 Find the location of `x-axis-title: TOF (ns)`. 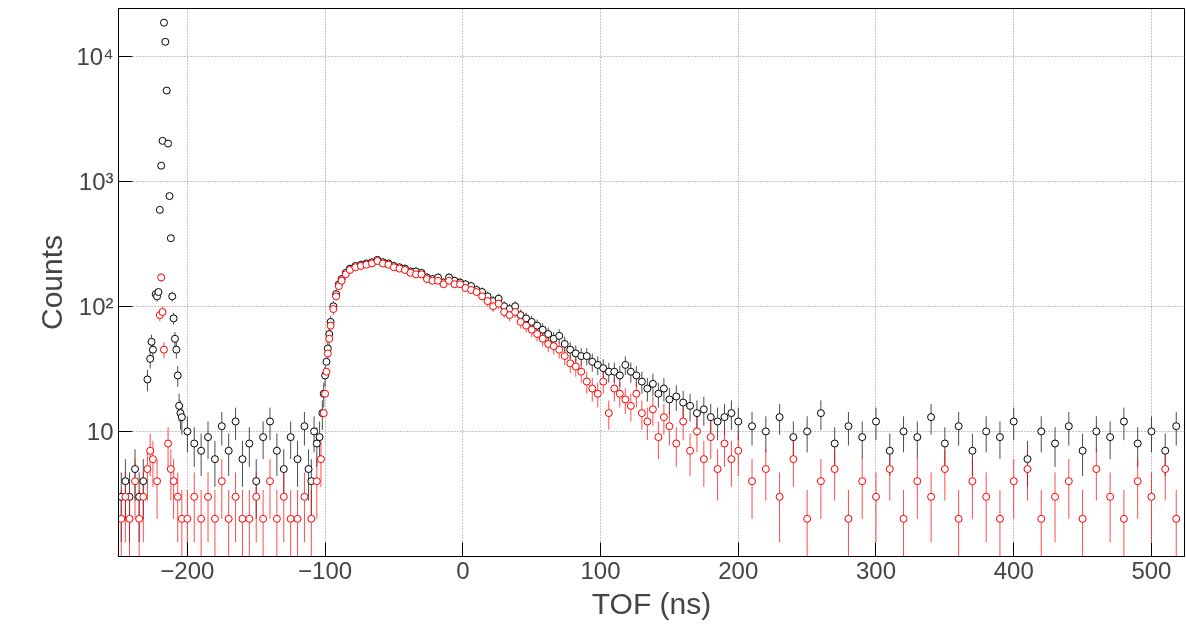

x-axis-title: TOF (ns) is located at coordinates (651, 603).